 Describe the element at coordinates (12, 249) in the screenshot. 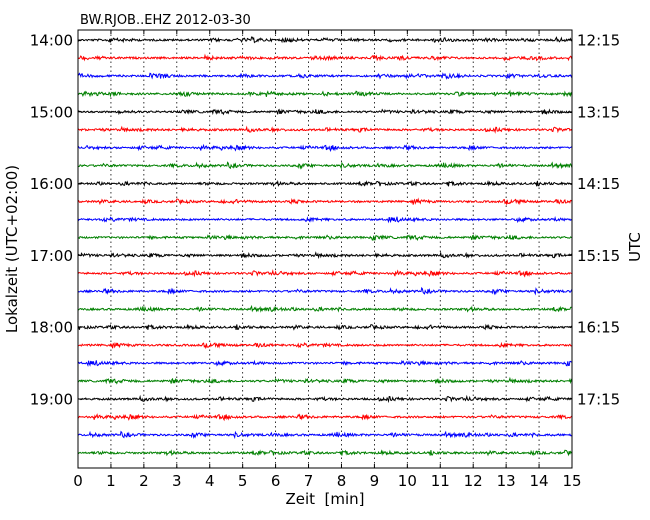

I see `left-axis-label: Lokalzeit (UTC+02:00)` at that location.